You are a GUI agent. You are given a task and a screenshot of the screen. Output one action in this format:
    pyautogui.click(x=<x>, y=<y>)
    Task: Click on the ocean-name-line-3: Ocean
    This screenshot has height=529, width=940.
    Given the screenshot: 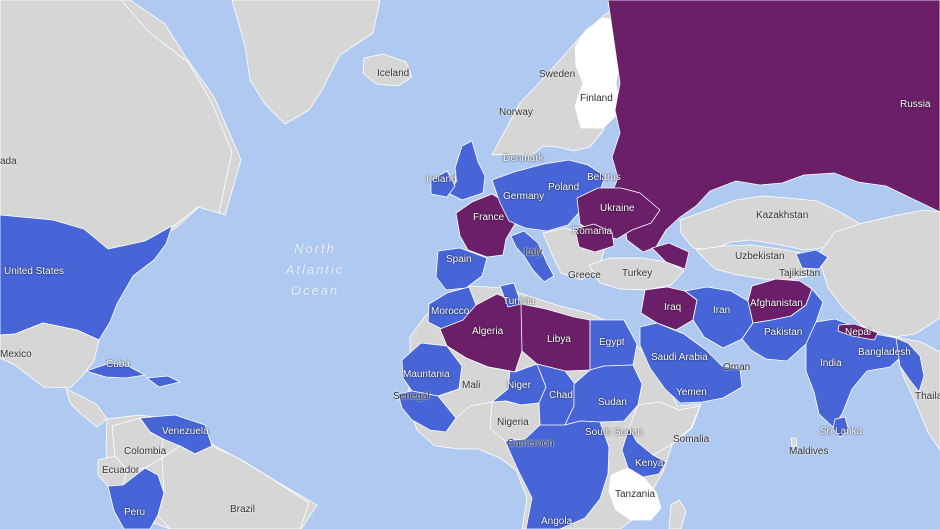 What is the action you would take?
    pyautogui.click(x=315, y=290)
    